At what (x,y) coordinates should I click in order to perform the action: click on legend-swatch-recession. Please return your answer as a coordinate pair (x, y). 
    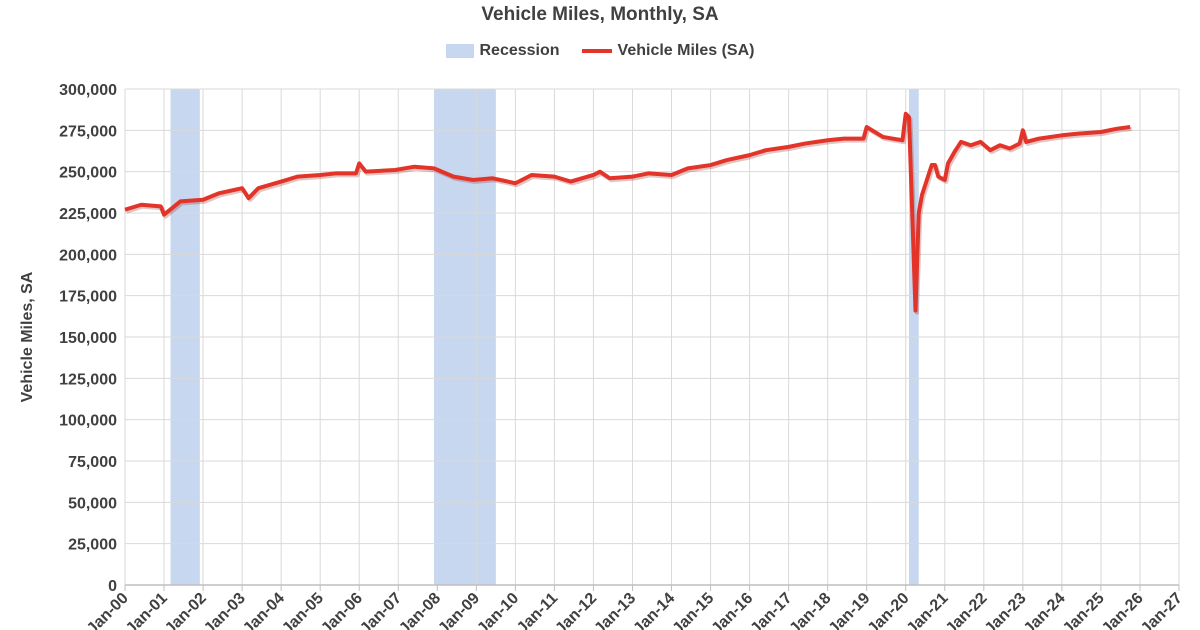
    Looking at the image, I should click on (459, 51).